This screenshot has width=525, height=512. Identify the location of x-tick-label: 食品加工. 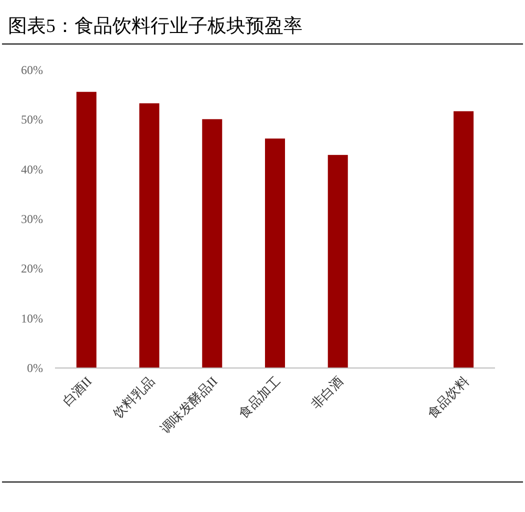
(260, 397).